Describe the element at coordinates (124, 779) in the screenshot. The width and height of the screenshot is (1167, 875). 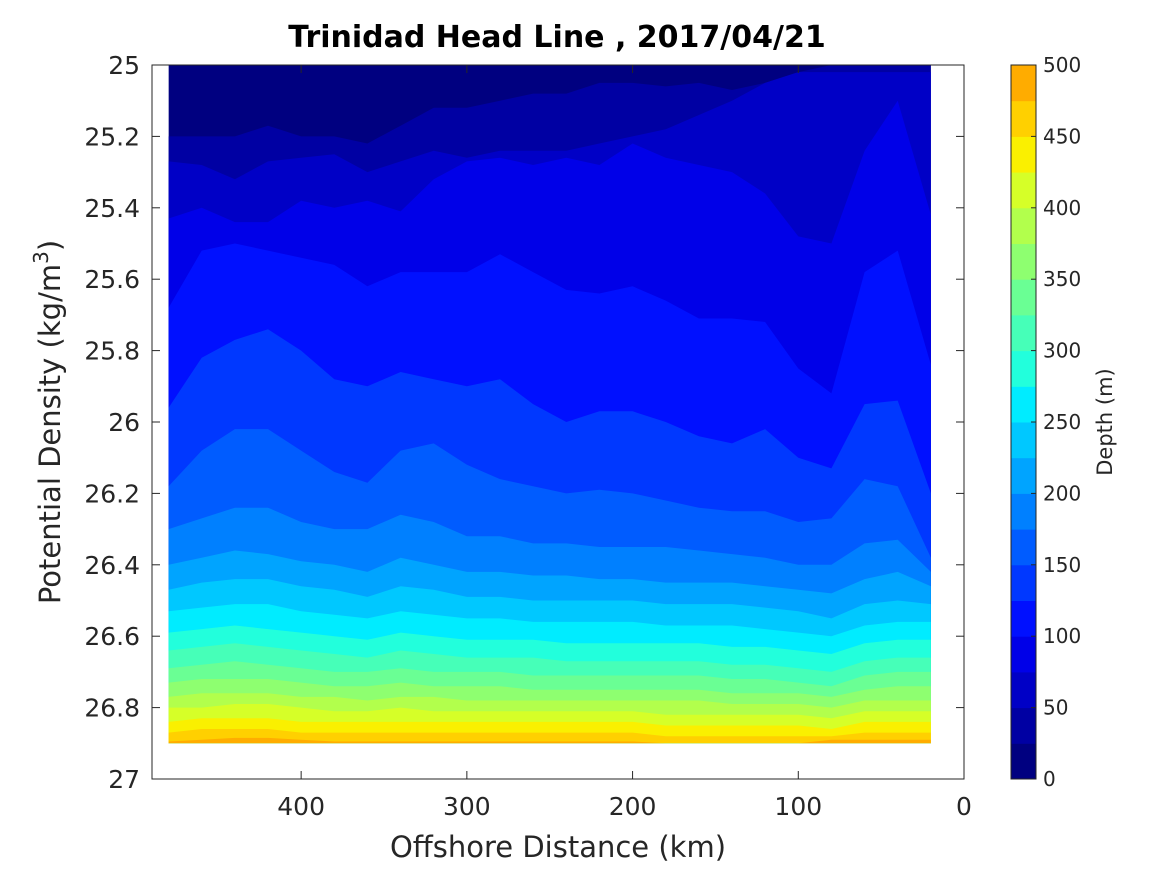
I see `y-tick-label: 27` at that location.